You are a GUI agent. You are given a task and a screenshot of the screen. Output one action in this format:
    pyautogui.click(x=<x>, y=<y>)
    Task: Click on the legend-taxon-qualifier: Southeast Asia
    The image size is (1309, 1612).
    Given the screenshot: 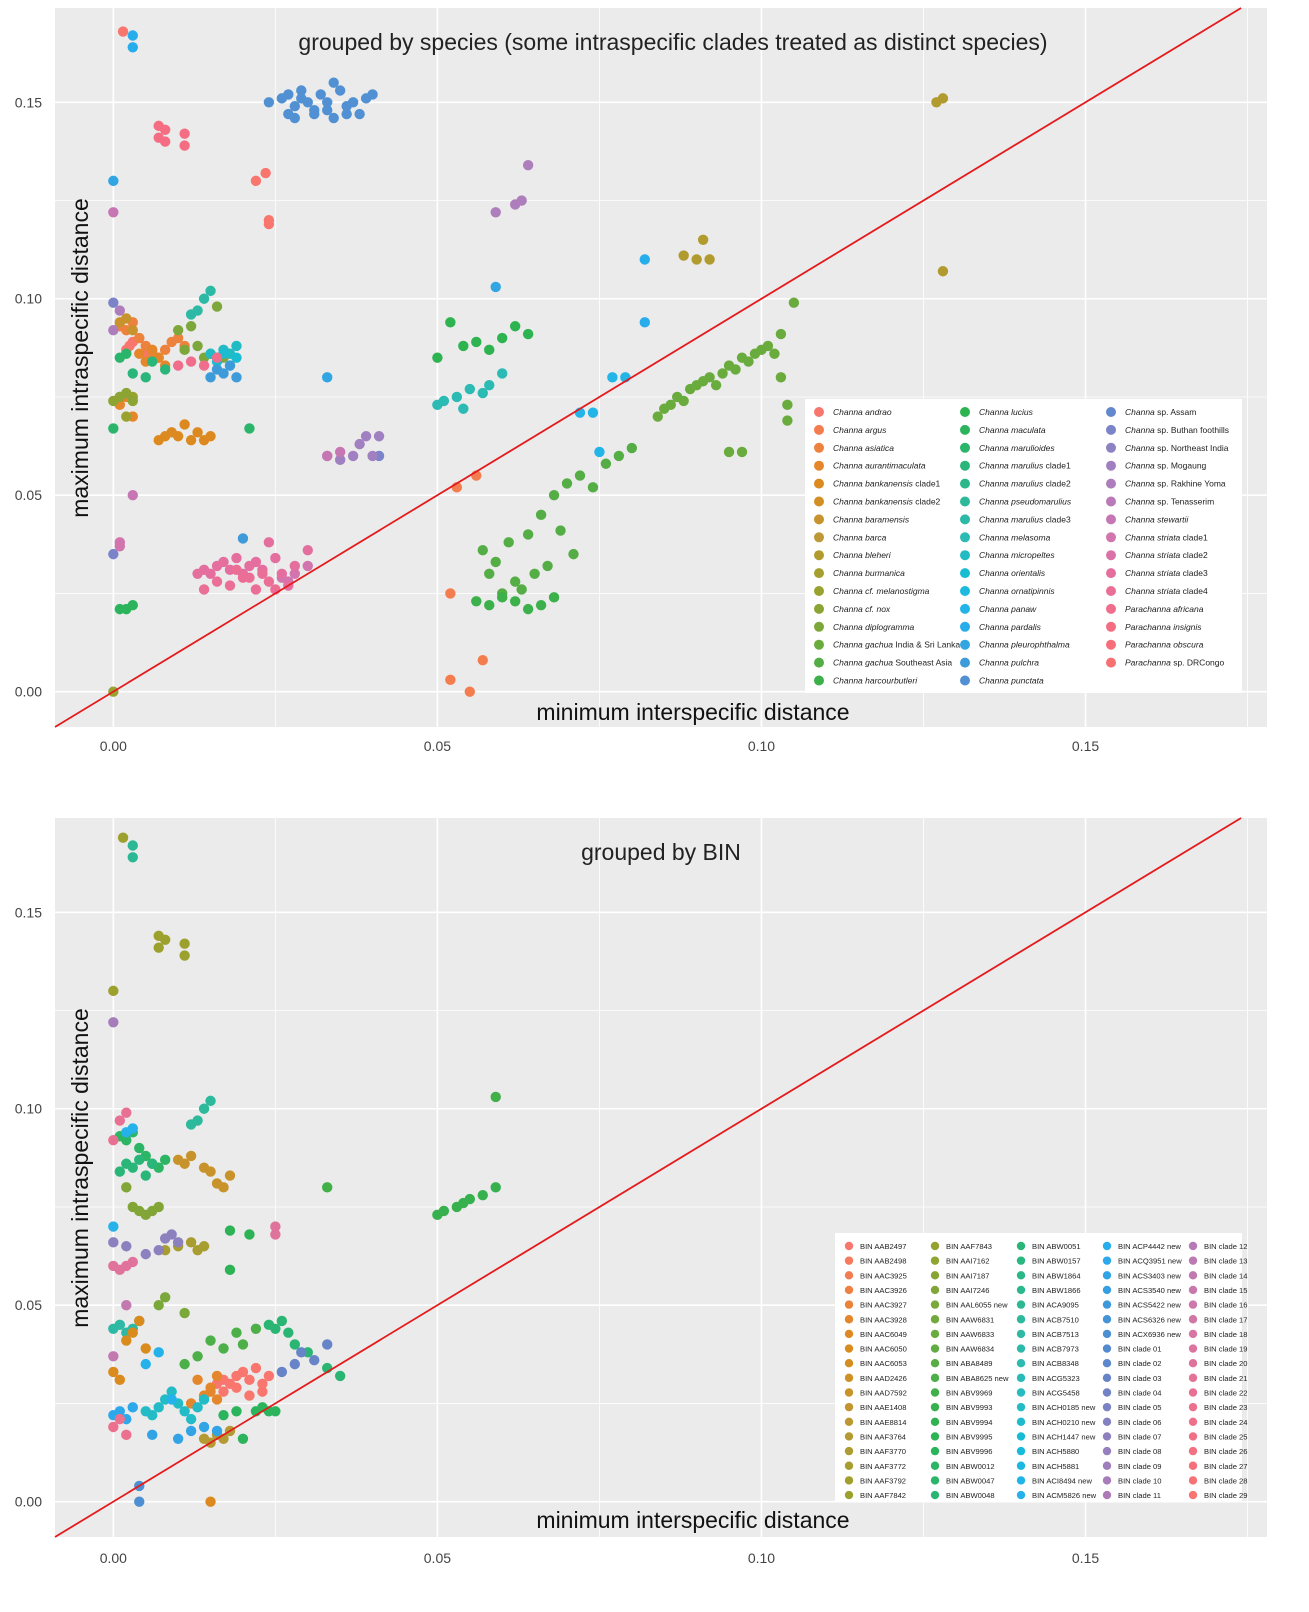 What is the action you would take?
    pyautogui.click(x=922, y=663)
    